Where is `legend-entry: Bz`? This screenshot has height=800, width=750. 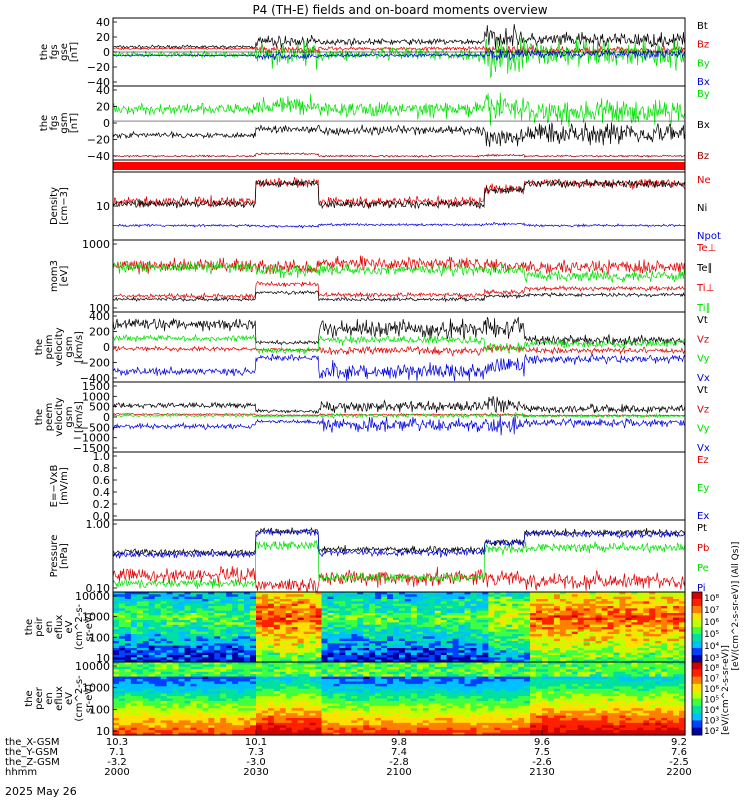 legend-entry: Bz is located at coordinates (703, 156).